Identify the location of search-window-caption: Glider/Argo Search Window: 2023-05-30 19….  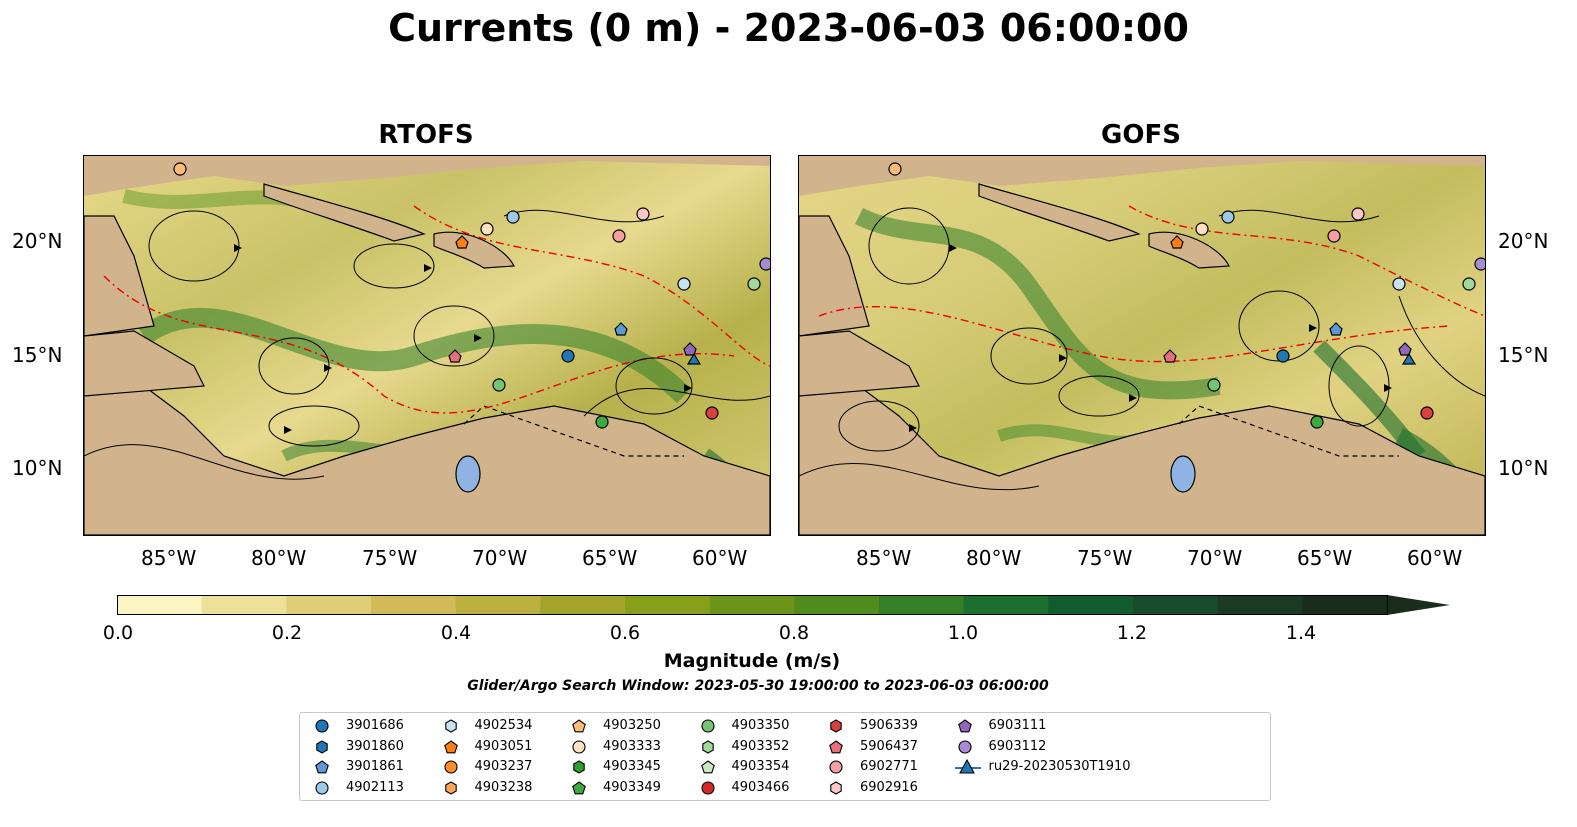
(758, 686).